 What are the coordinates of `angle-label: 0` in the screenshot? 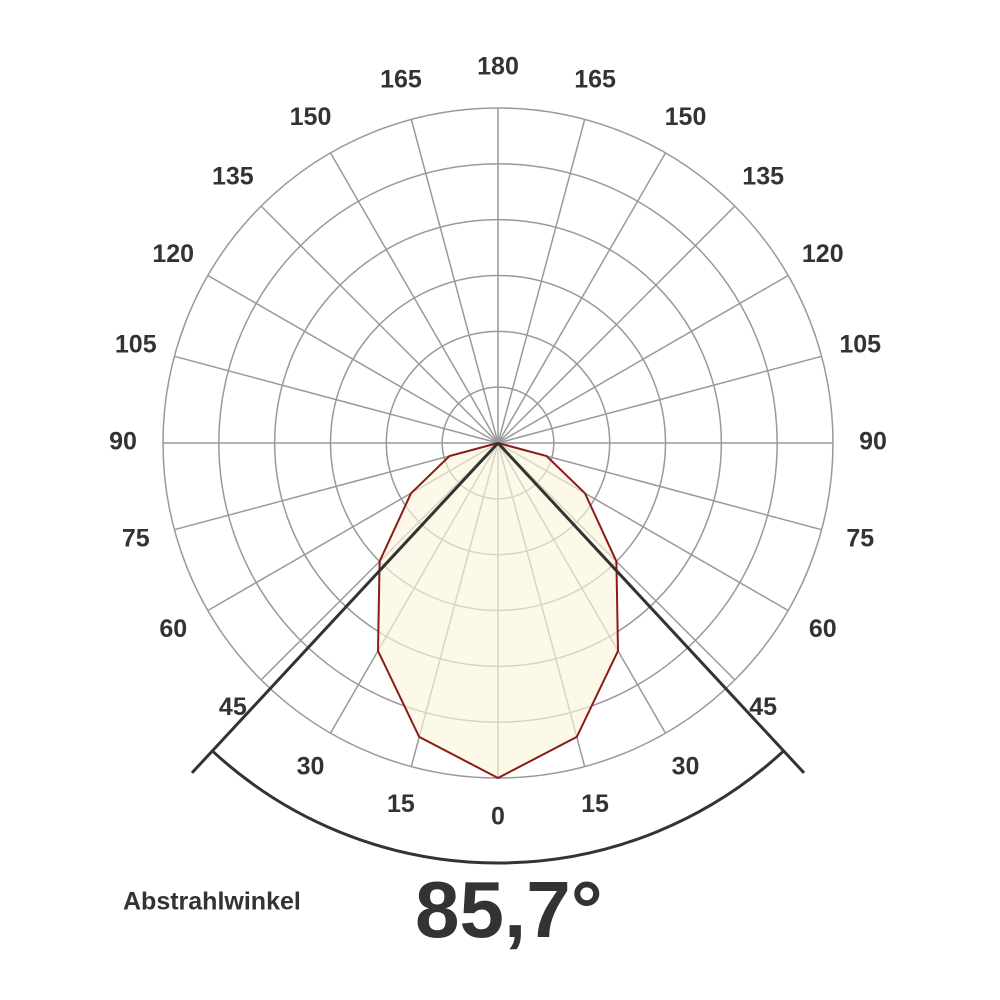 It's located at (498, 817).